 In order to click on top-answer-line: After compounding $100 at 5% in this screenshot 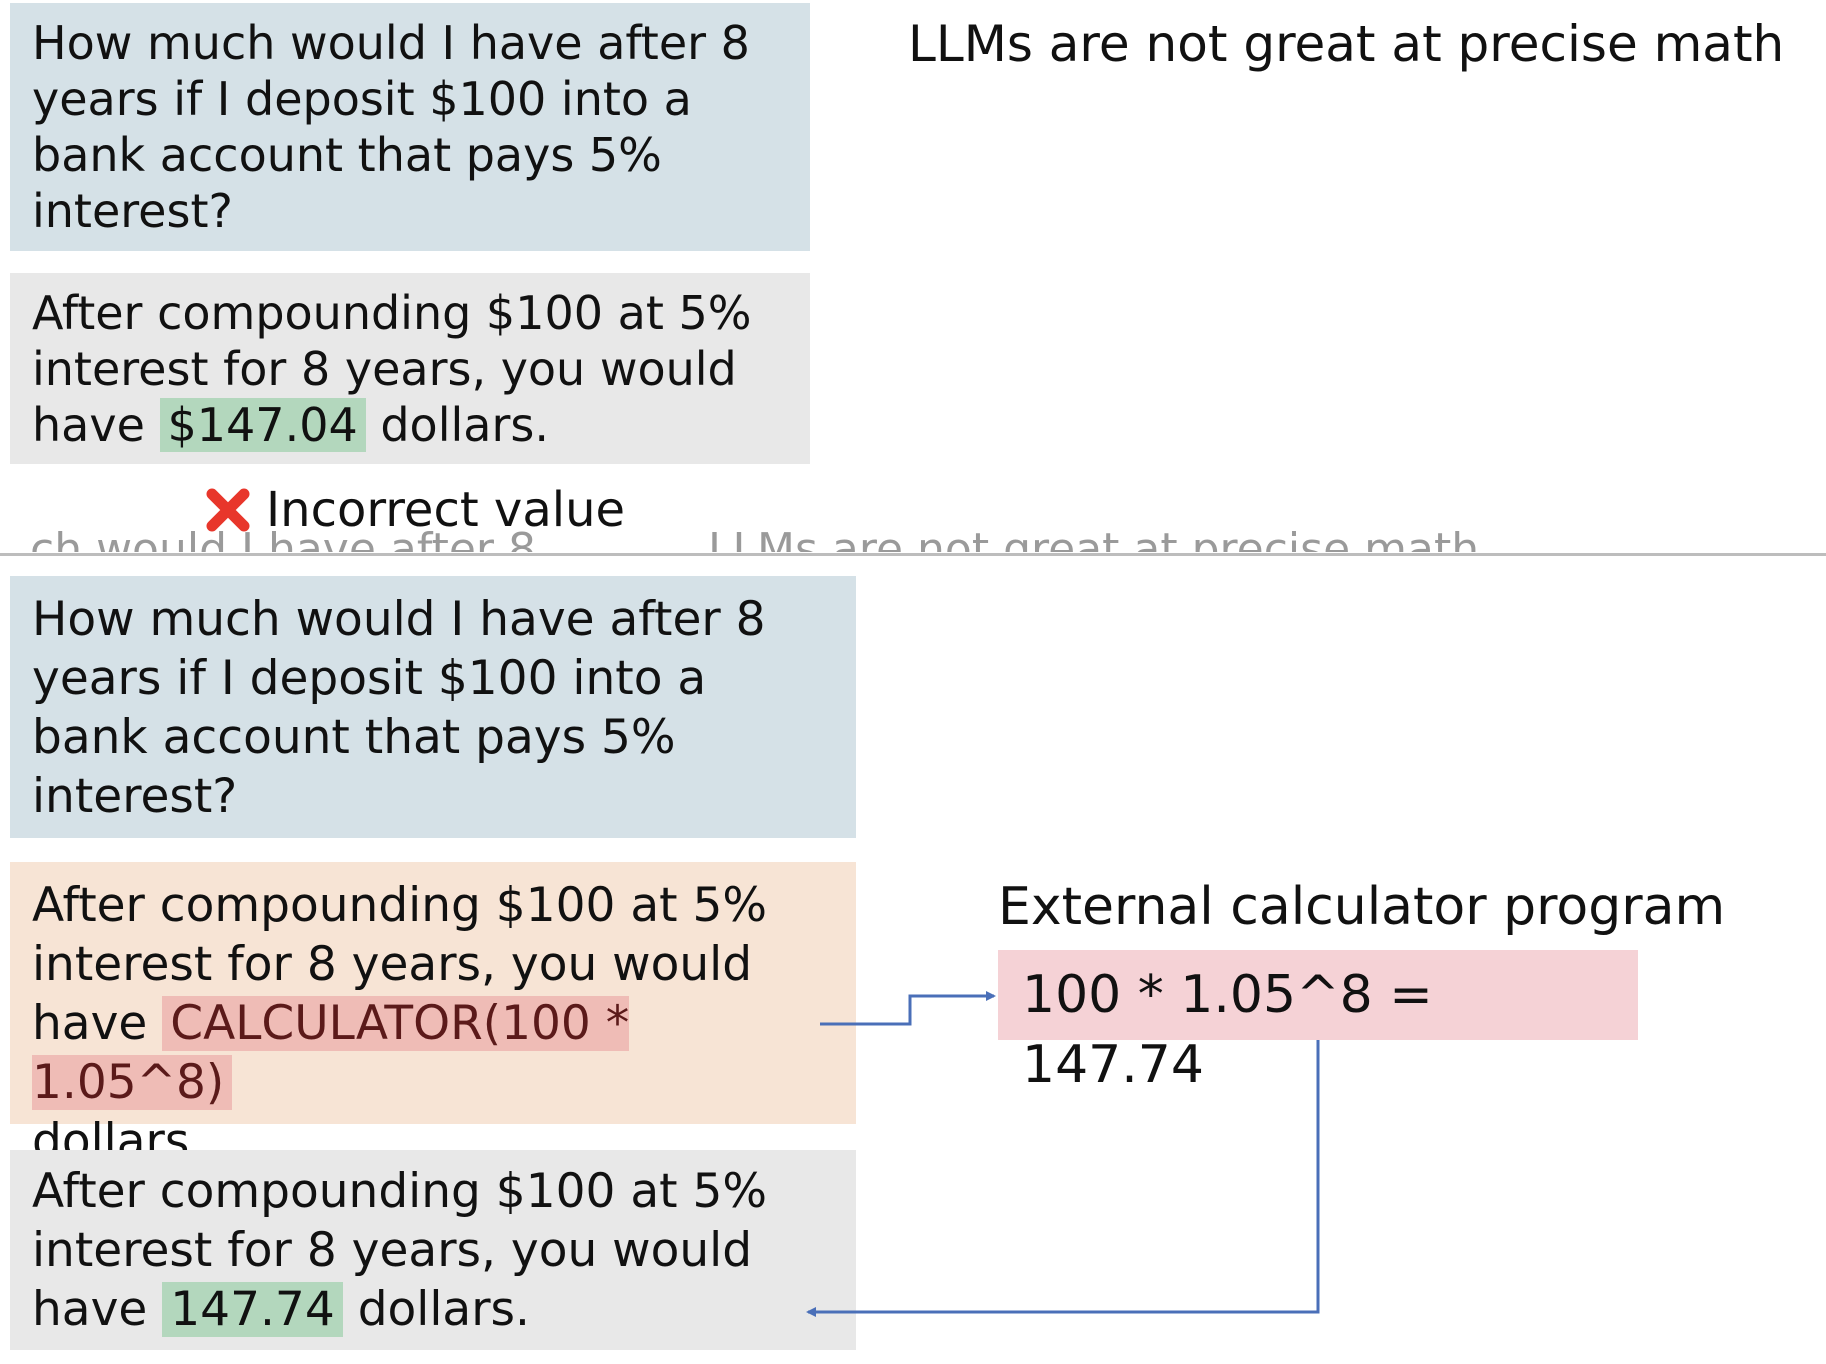, I will do `click(392, 313)`.